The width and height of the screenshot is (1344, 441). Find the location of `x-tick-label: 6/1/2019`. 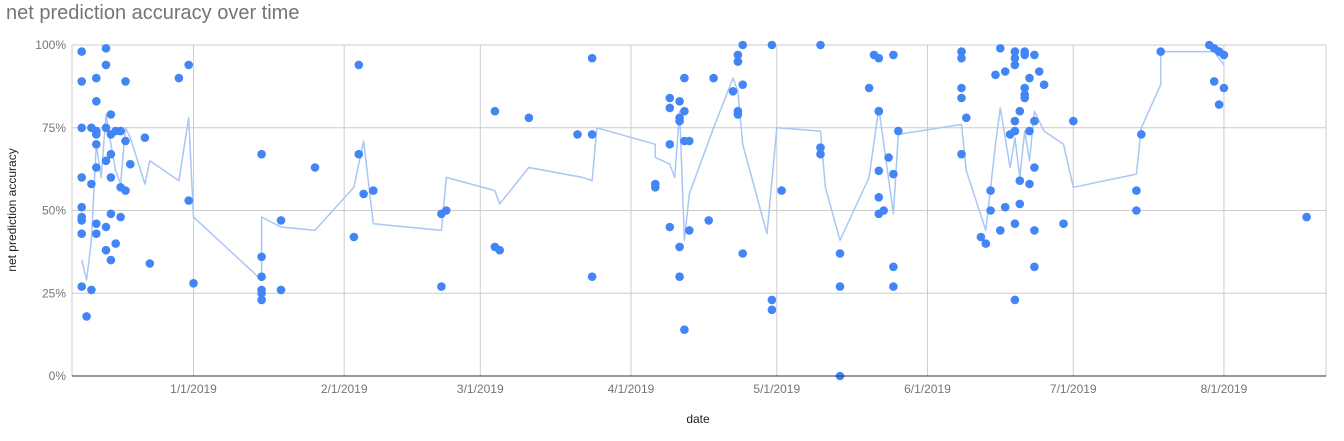

x-tick-label: 6/1/2019 is located at coordinates (927, 389).